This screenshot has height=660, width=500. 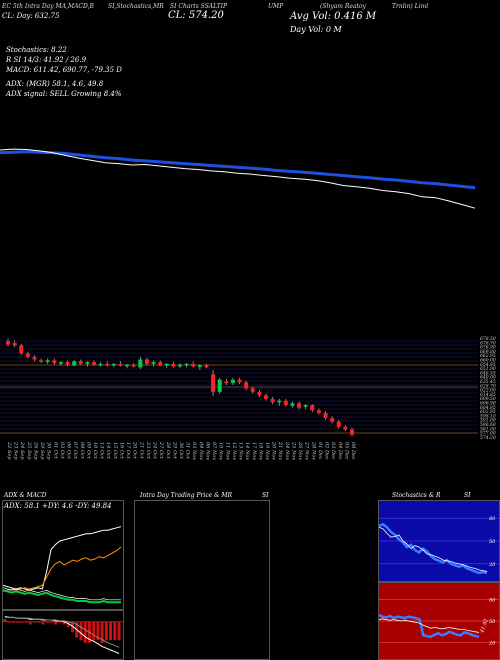 I want to click on date-tick-label: 26 Sep, so click(x=35, y=450).